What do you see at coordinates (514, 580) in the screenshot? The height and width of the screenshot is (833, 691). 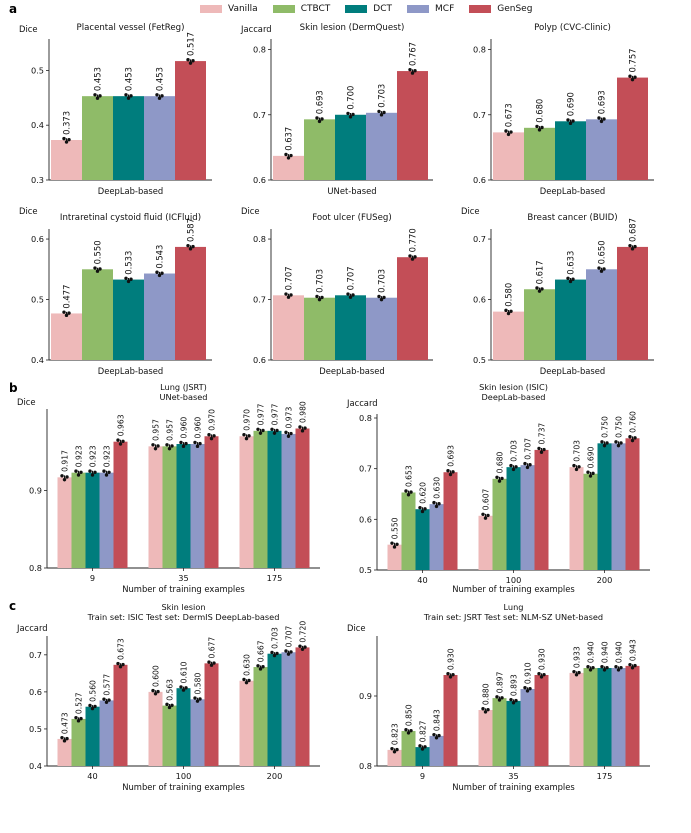 I see `x-tick-label: 100` at bounding box center [514, 580].